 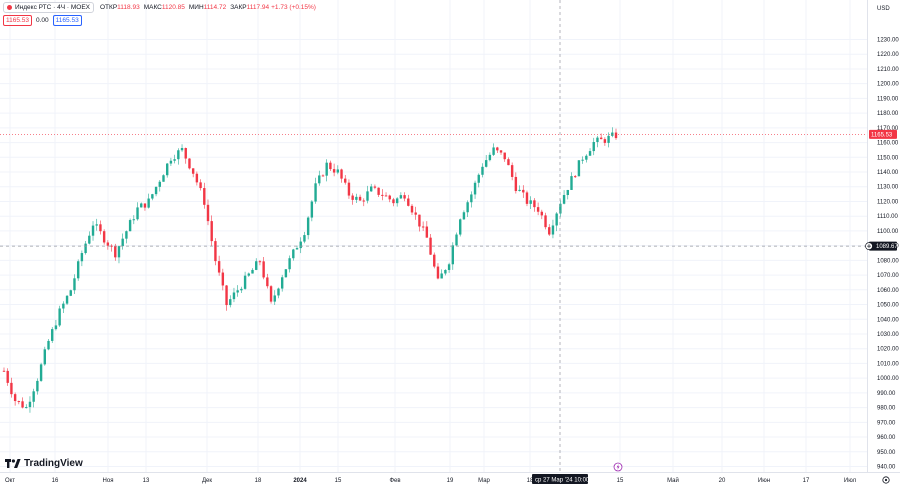 I want to click on price-tick-label: 970.00, so click(x=886, y=423).